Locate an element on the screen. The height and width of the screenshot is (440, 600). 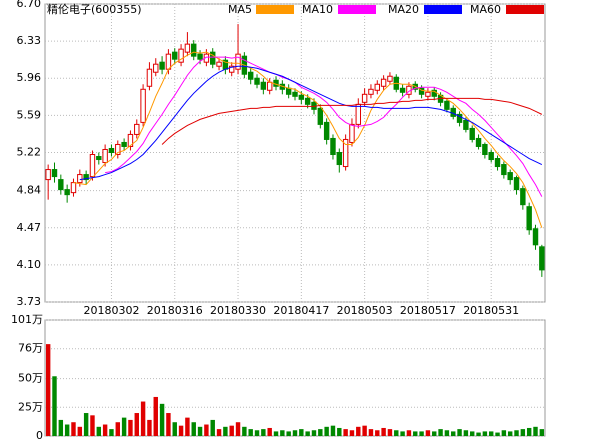
x-tick-label: 20180503 is located at coordinates (365, 310).